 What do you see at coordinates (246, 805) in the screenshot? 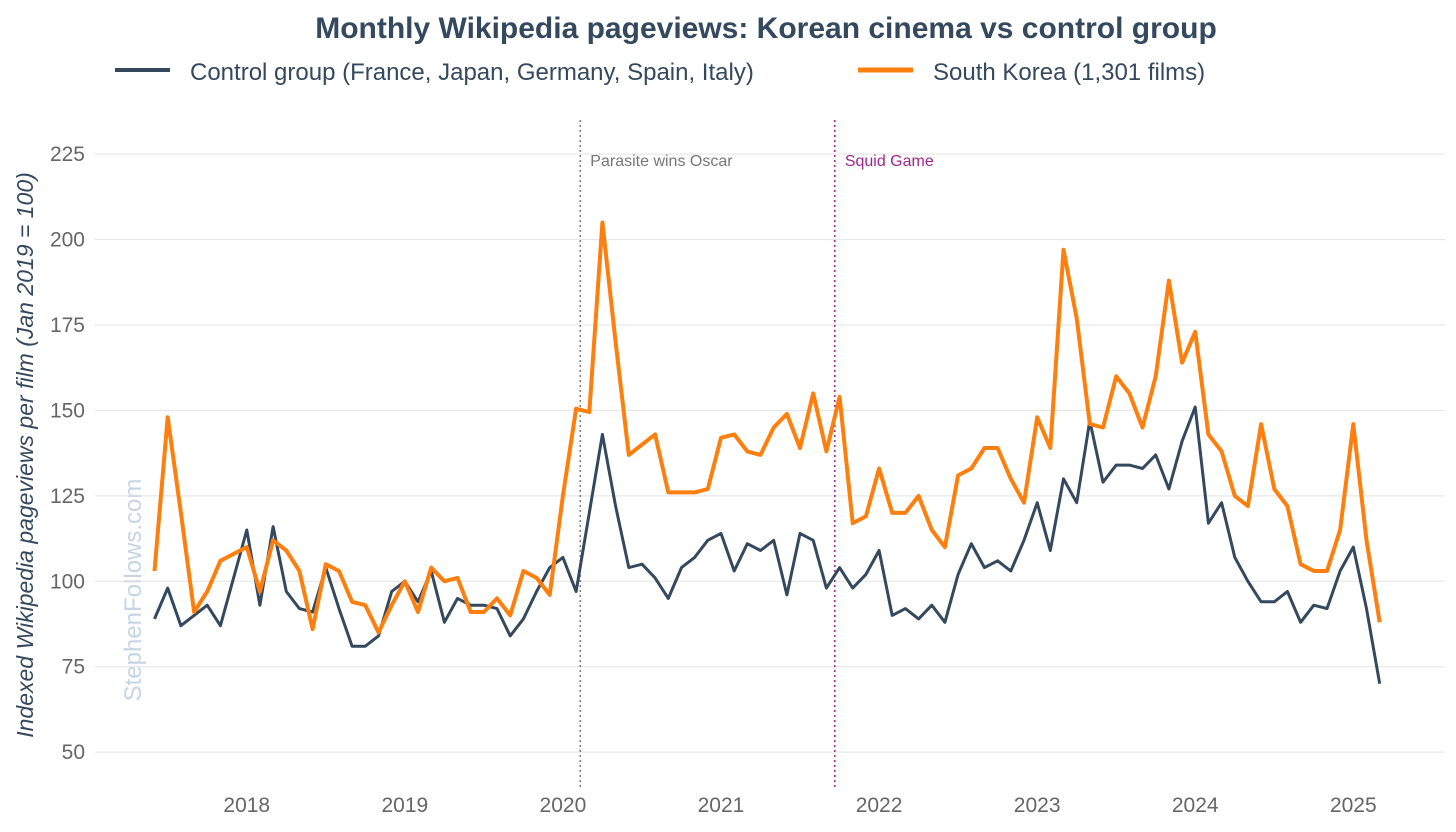
I see `x-tick-label: 2018` at bounding box center [246, 805].